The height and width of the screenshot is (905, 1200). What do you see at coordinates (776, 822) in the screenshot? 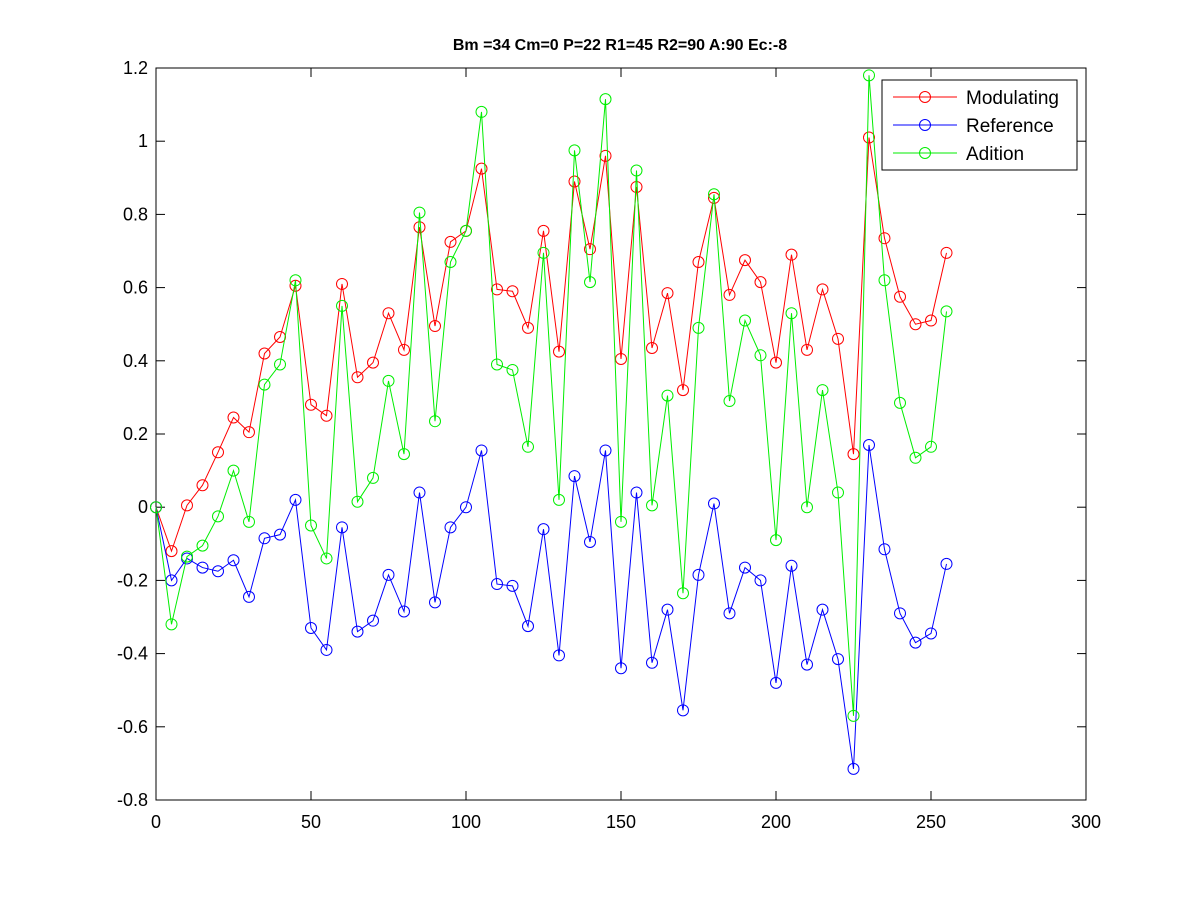
I see `x-tick-label: 200` at bounding box center [776, 822].